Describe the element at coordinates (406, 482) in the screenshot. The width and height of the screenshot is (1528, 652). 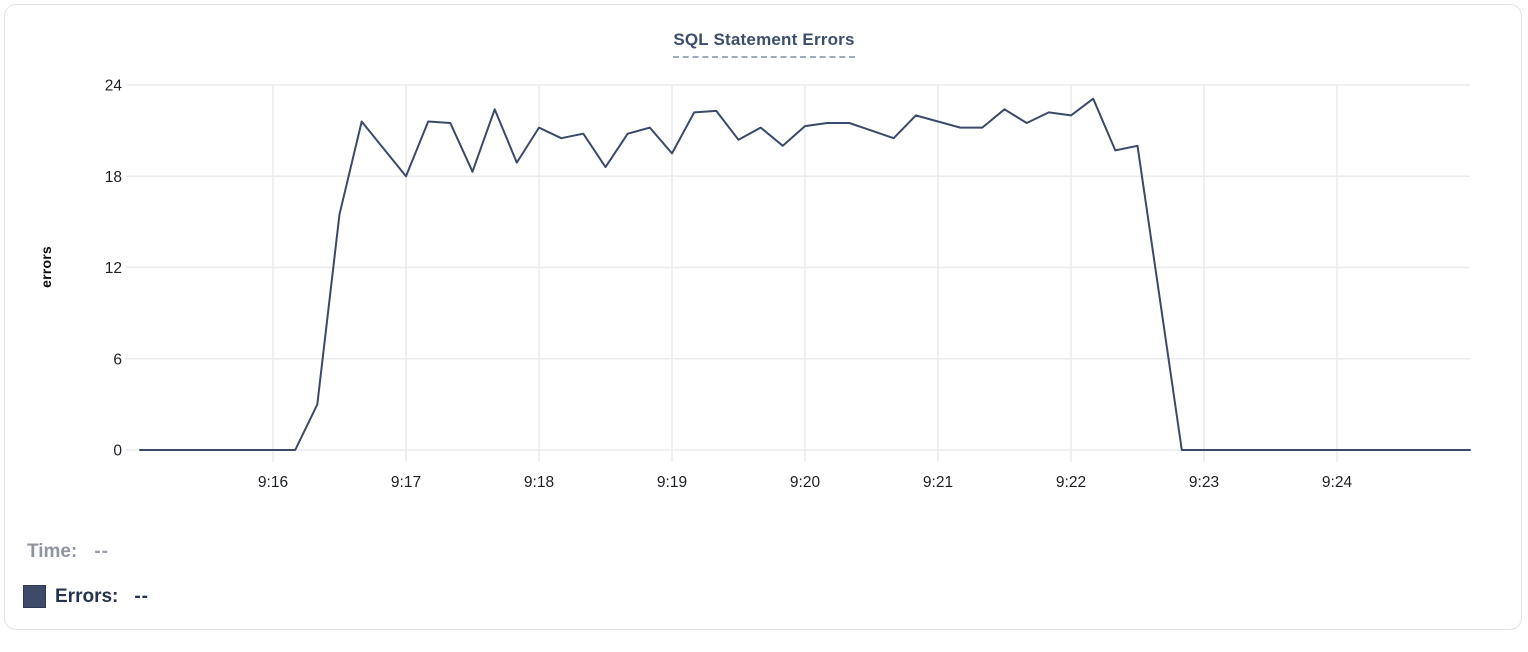
I see `x-tick-label: 9:17` at that location.